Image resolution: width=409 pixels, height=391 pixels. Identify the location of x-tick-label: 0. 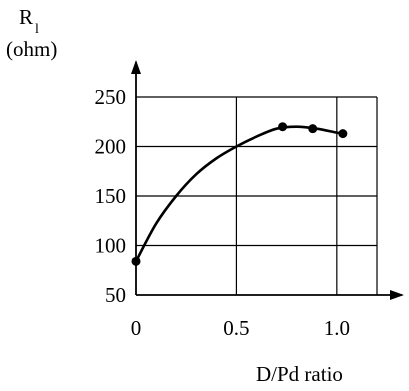
(136, 328).